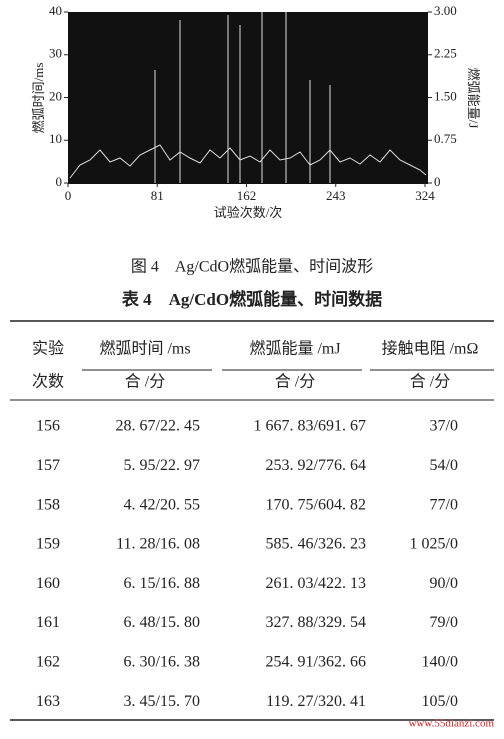 Image resolution: width=504 pixels, height=739 pixels. What do you see at coordinates (473, 98) in the screenshot?
I see `y2-axis-label: 燃弧能量/J` at bounding box center [473, 98].